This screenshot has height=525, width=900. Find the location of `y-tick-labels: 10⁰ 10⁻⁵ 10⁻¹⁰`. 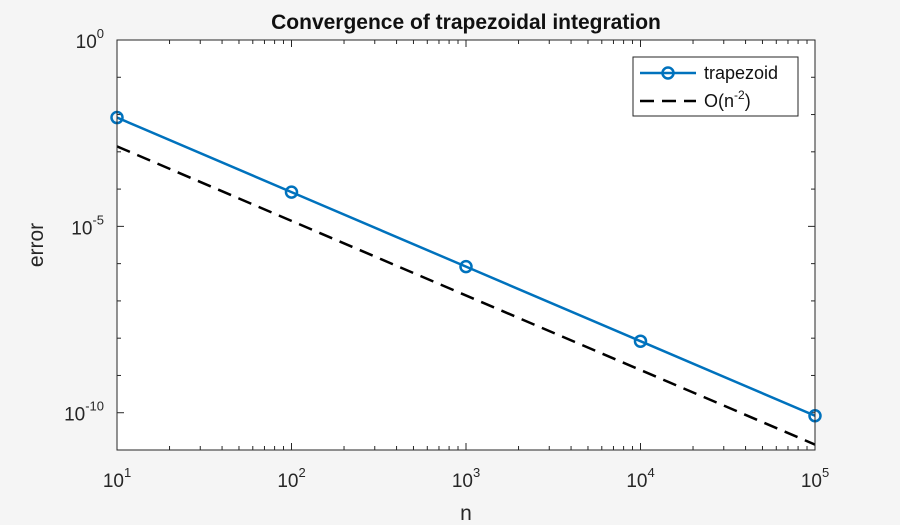

y-tick-labels: 10⁰ 10⁻⁵ 10⁻¹⁰ is located at coordinates (84, 226).